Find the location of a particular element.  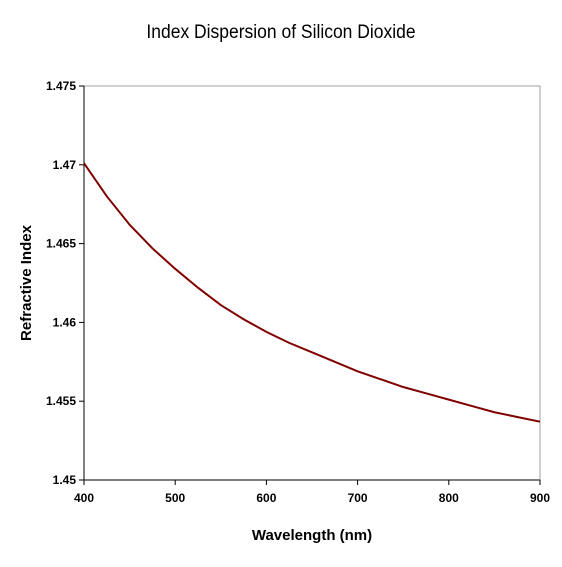

y-tick-label: 1.465 is located at coordinates (61, 244).